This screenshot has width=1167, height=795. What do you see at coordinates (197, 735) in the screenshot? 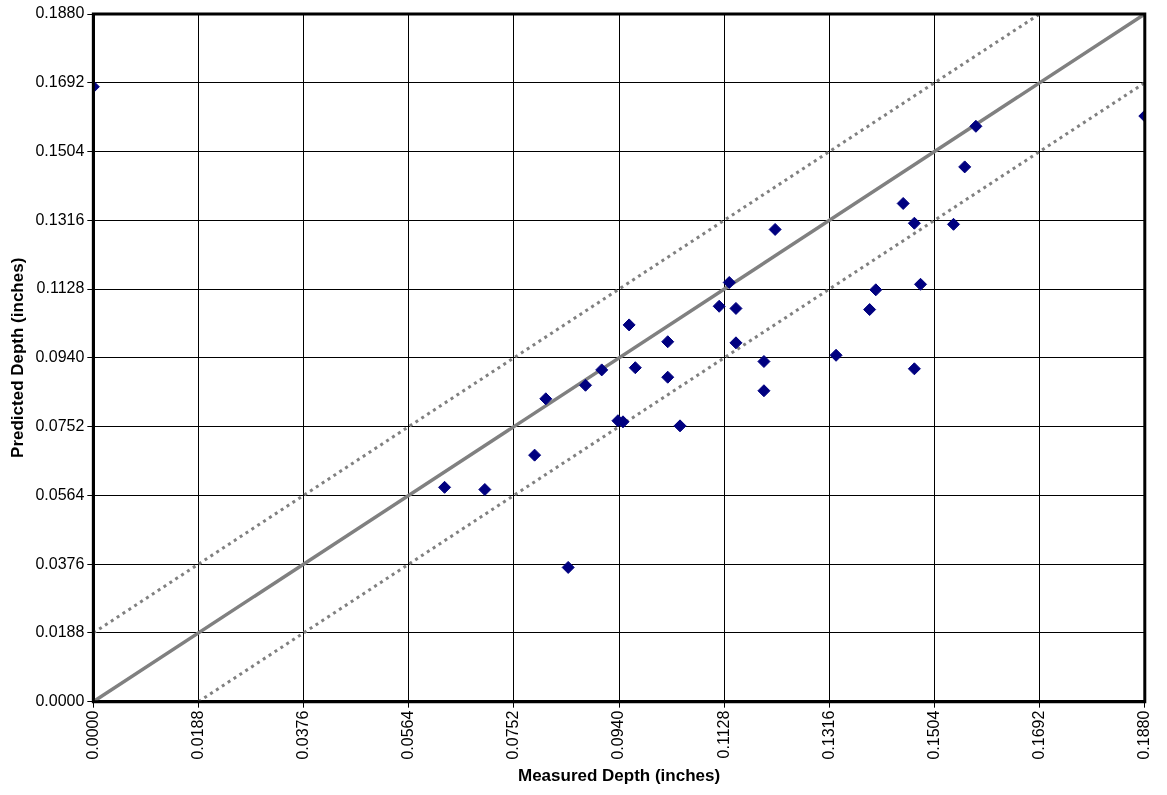
I see `x-tick-label: 0.0188` at bounding box center [197, 735].